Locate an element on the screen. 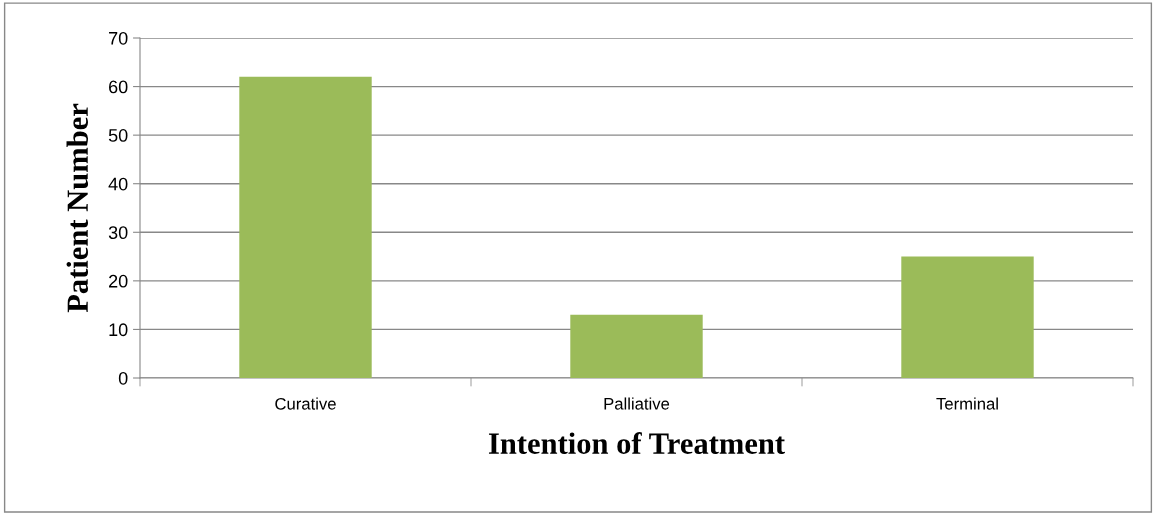 The height and width of the screenshot is (514, 1156). y-tick-label: 0 is located at coordinates (123, 378).